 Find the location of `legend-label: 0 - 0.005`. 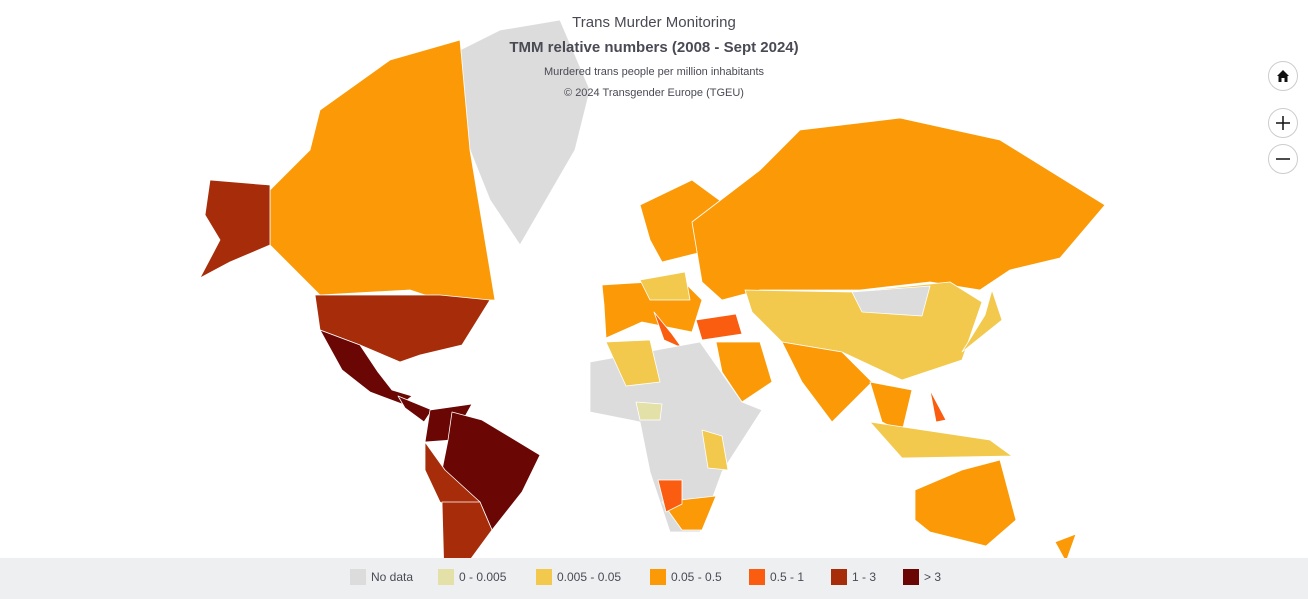

legend-label: 0 - 0.005 is located at coordinates (483, 577).